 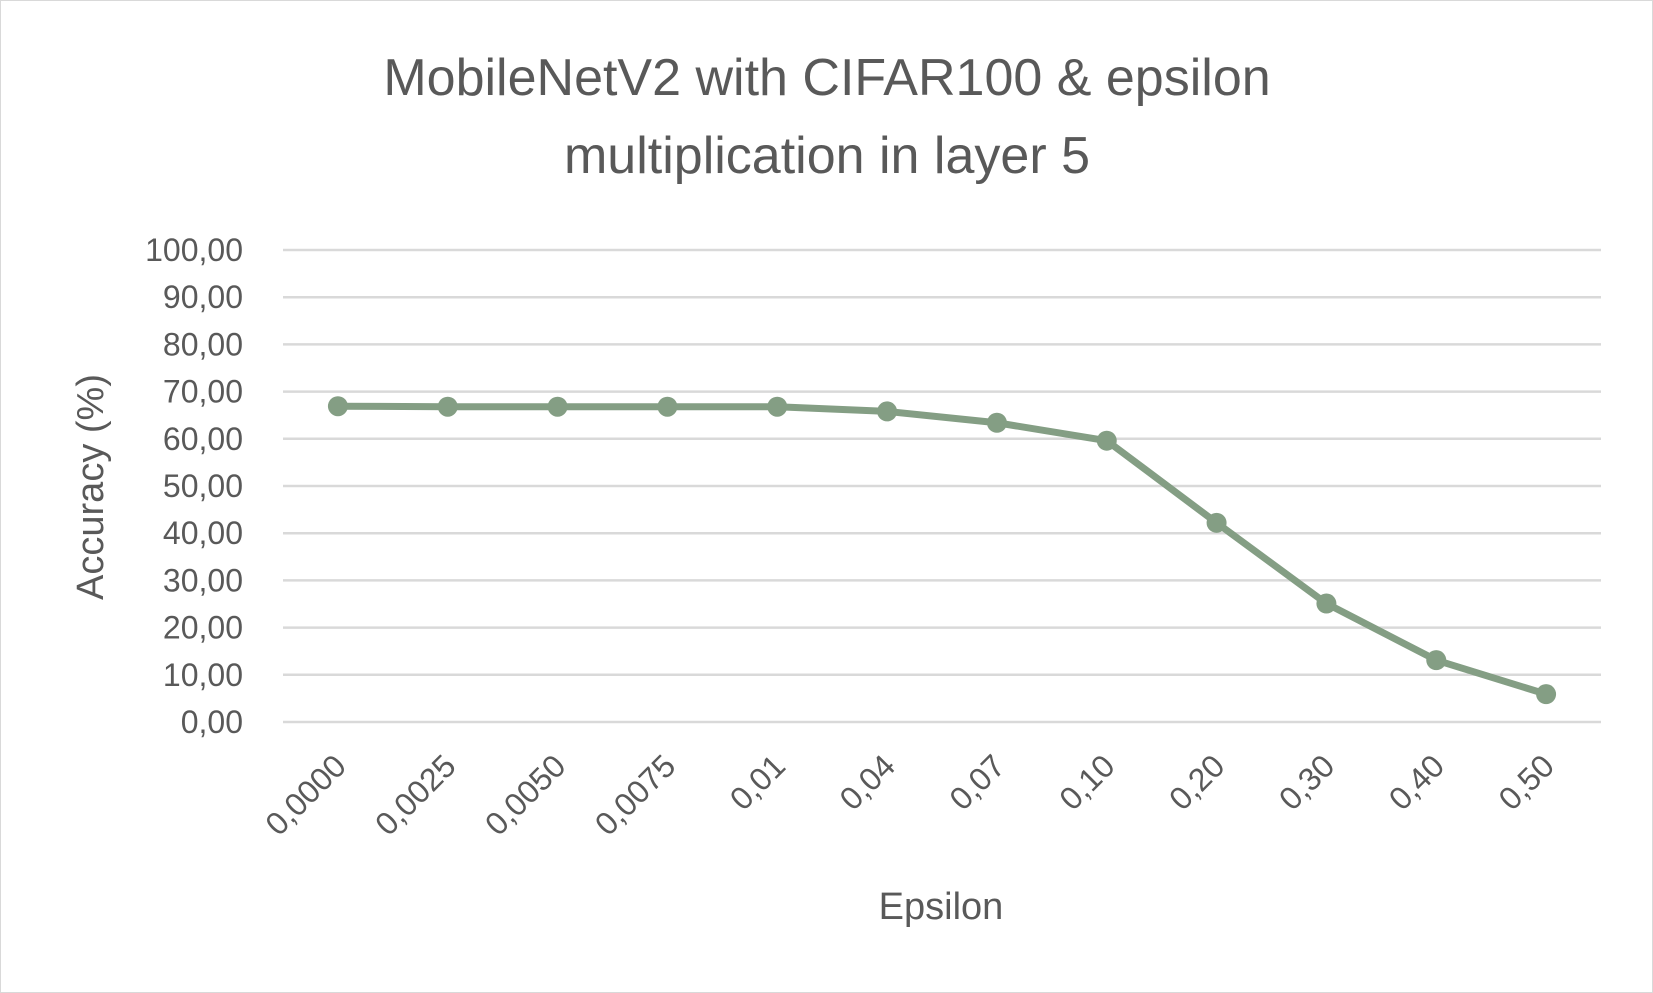 I want to click on y-tick-label: 100,00, so click(x=194, y=250).